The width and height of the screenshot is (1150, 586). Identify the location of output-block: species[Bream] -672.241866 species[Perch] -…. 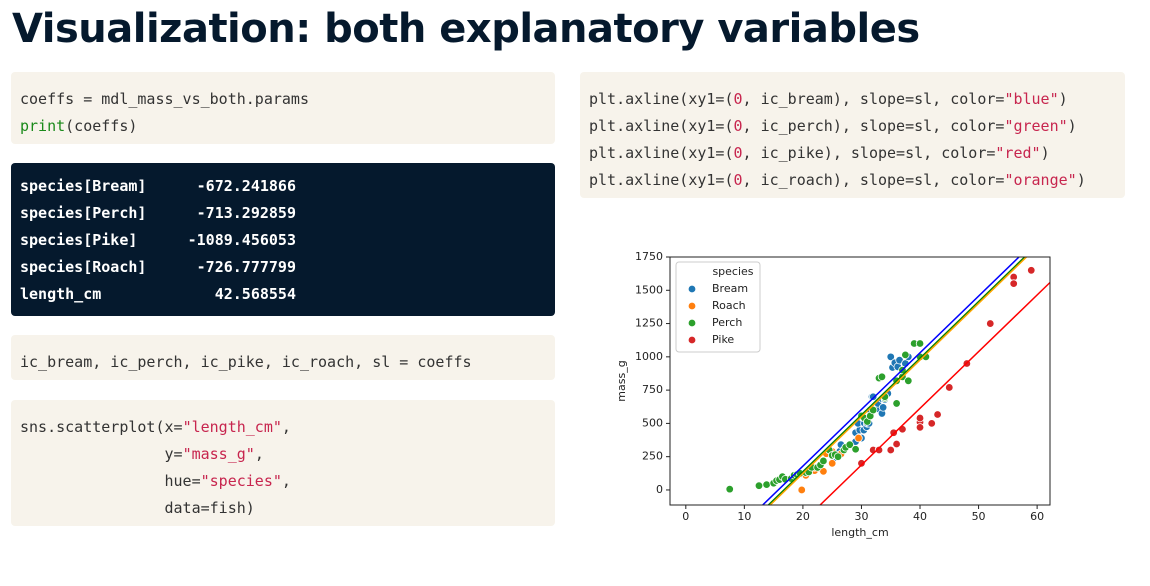
(283, 239).